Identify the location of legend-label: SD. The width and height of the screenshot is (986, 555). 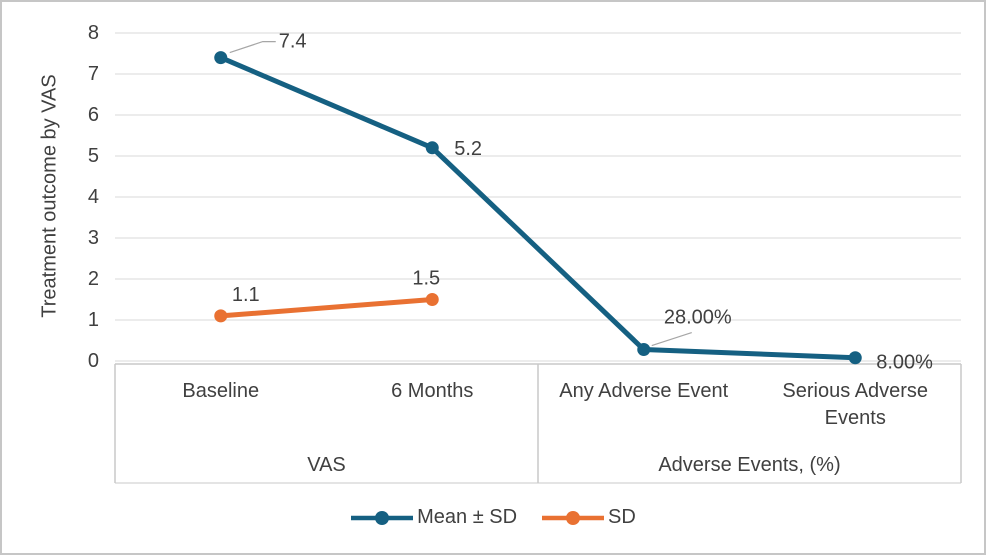
(622, 517).